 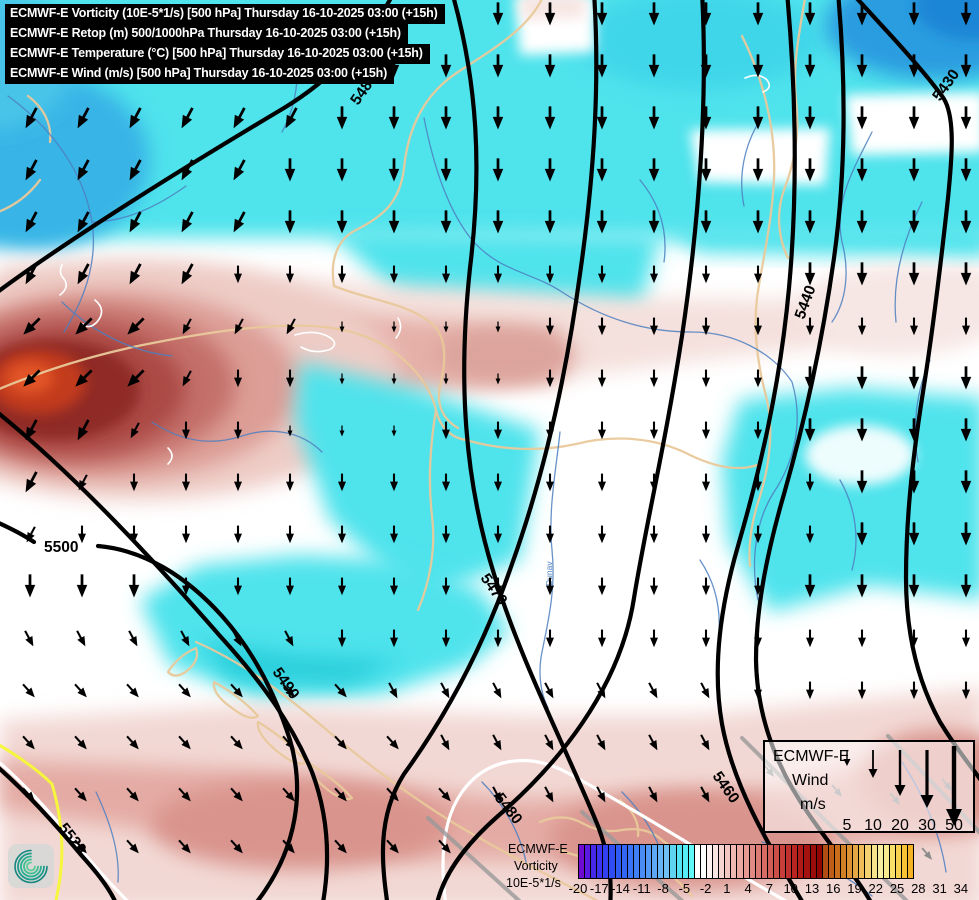 What do you see at coordinates (939, 888) in the screenshot?
I see `colorbar-tick-label: 31` at bounding box center [939, 888].